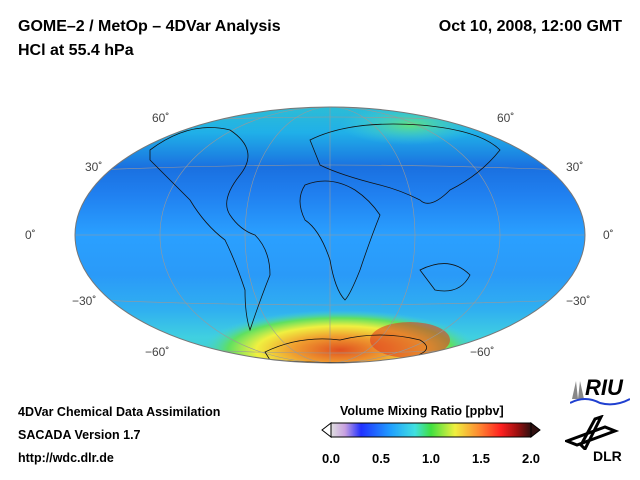  Describe the element at coordinates (578, 301) in the screenshot. I see `lat-label-30s-right: −30˚` at that location.